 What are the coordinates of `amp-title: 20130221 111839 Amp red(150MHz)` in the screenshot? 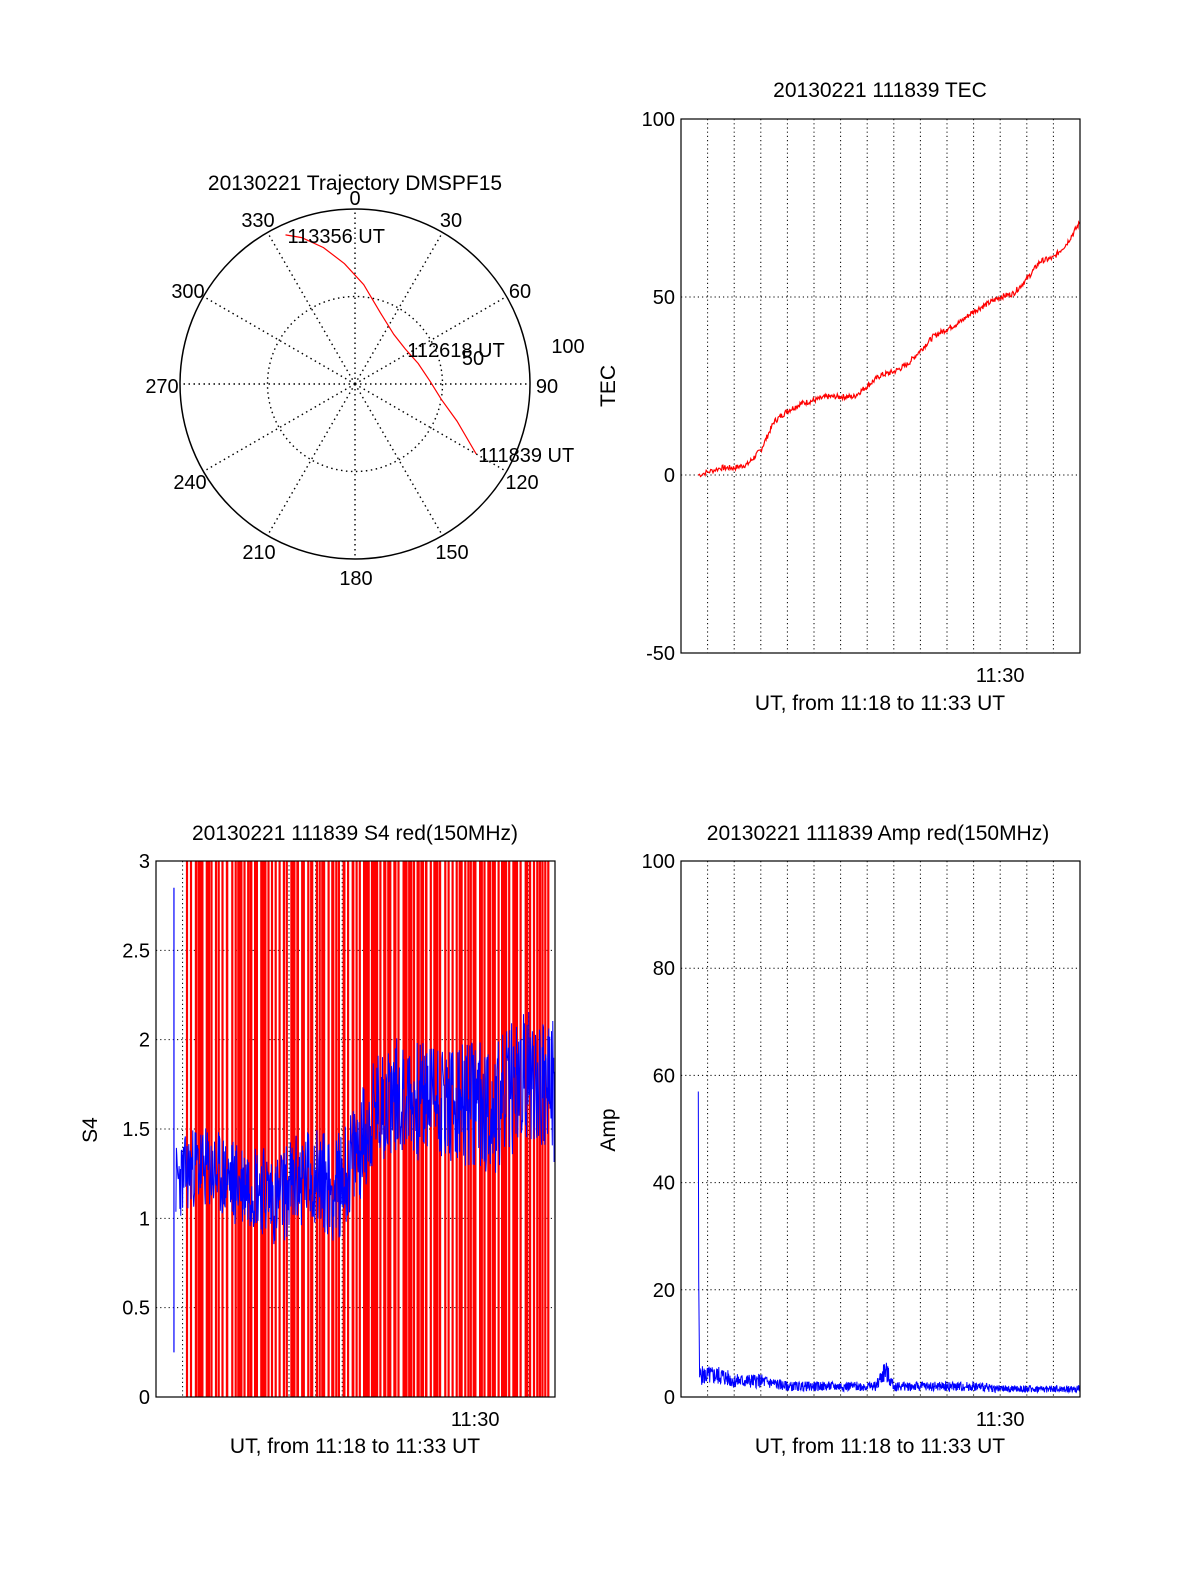 It's located at (878, 833).